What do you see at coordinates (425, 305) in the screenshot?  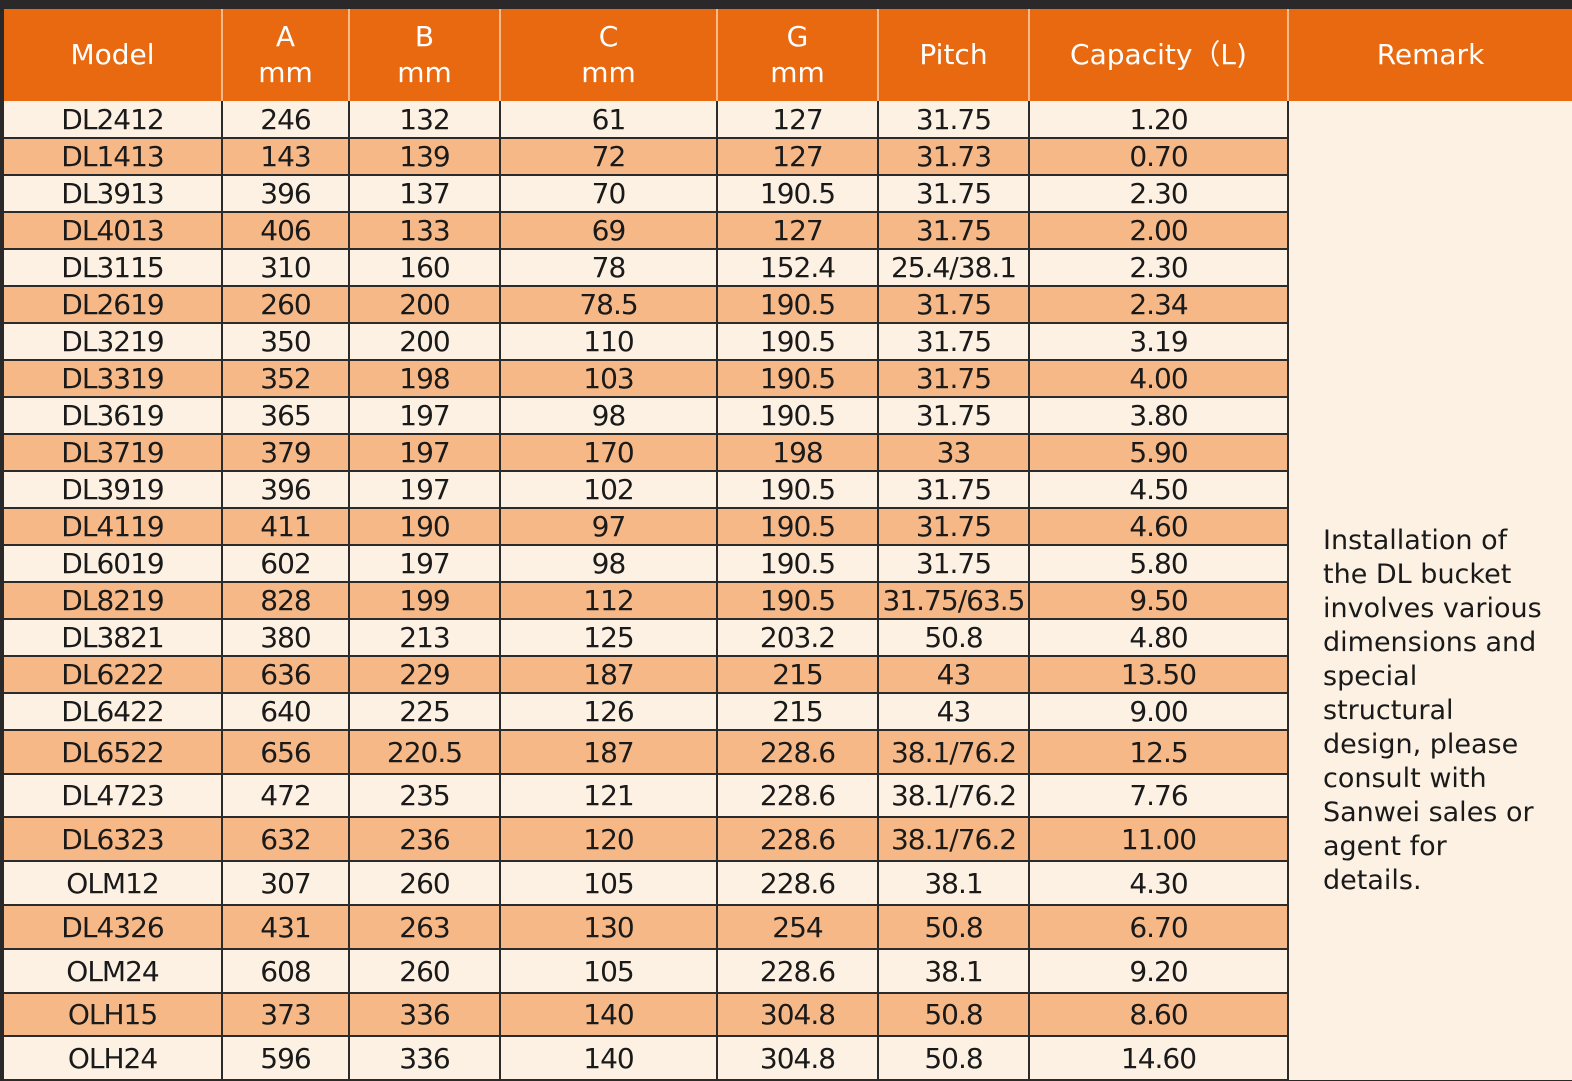 I see `cell-b: 200` at bounding box center [425, 305].